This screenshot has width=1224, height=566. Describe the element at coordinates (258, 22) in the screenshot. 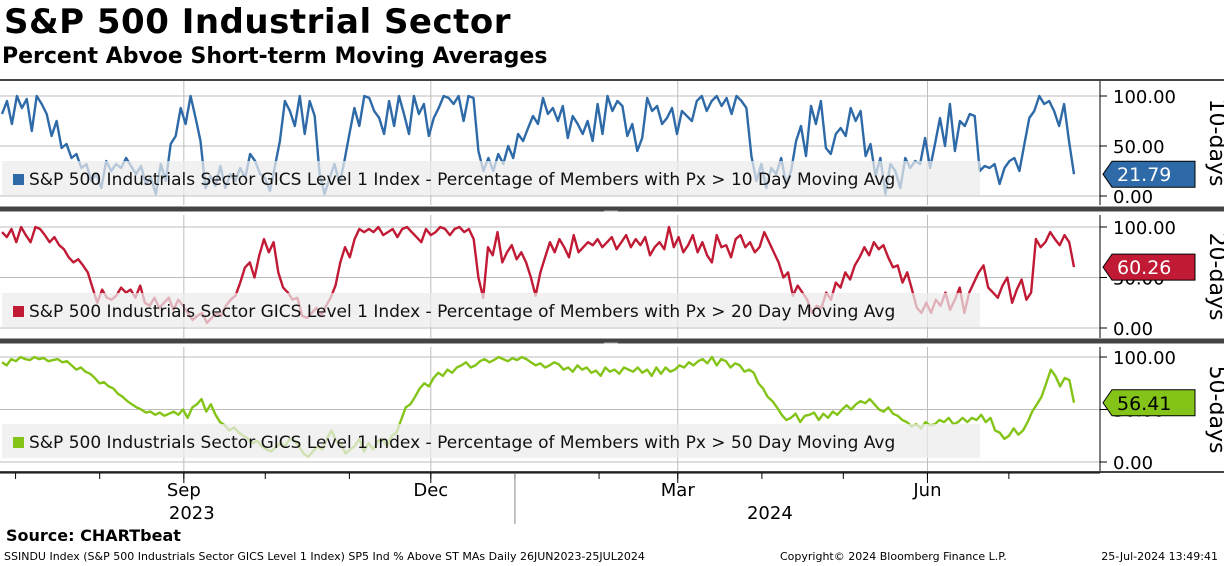

I see `chart-title: S&P 500 Industrial Sector` at that location.